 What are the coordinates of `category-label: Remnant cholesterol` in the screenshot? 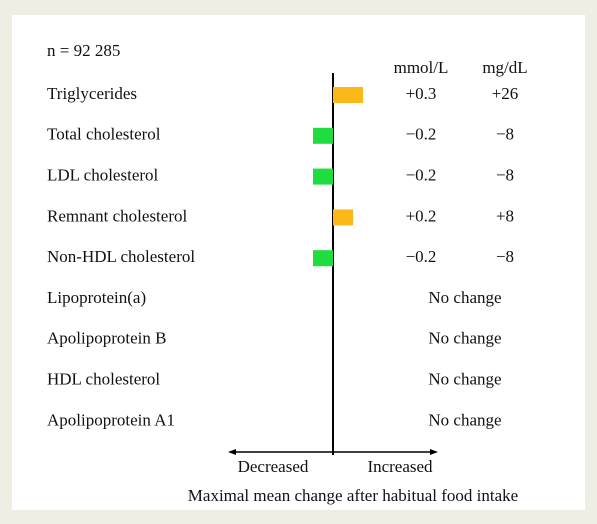 It's located at (117, 215).